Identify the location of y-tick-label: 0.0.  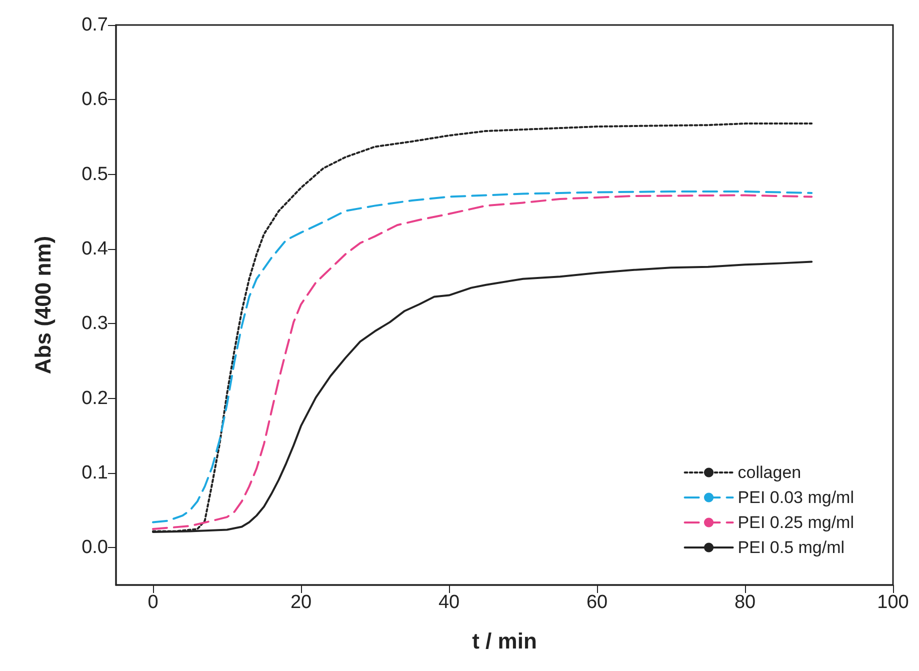
(95, 547).